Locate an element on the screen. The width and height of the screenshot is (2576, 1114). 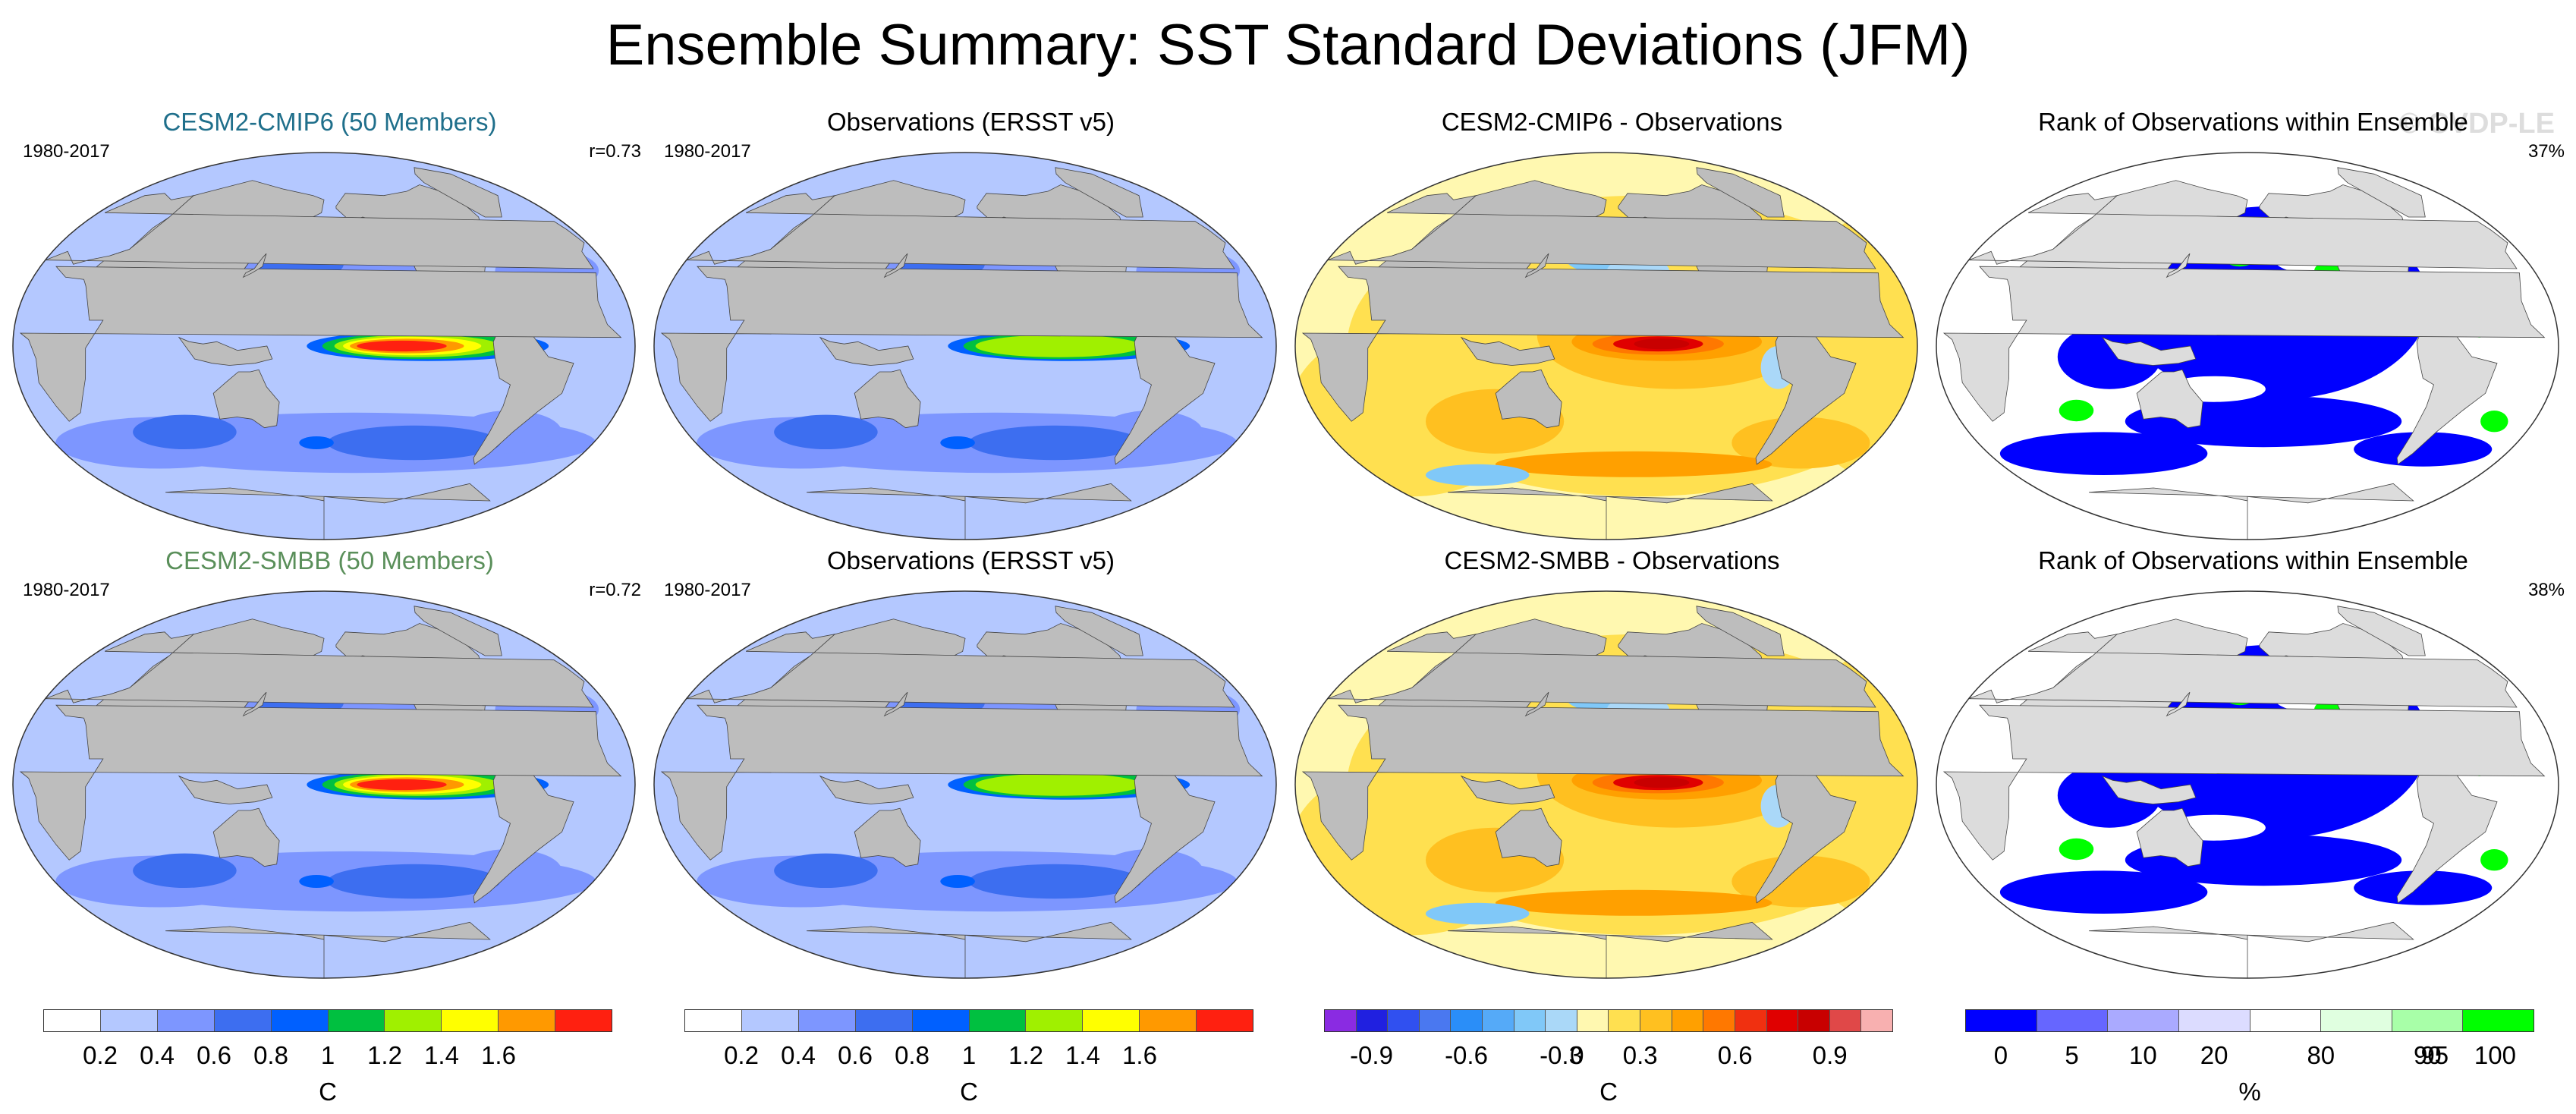
colorbar-unit: % is located at coordinates (2249, 1092).